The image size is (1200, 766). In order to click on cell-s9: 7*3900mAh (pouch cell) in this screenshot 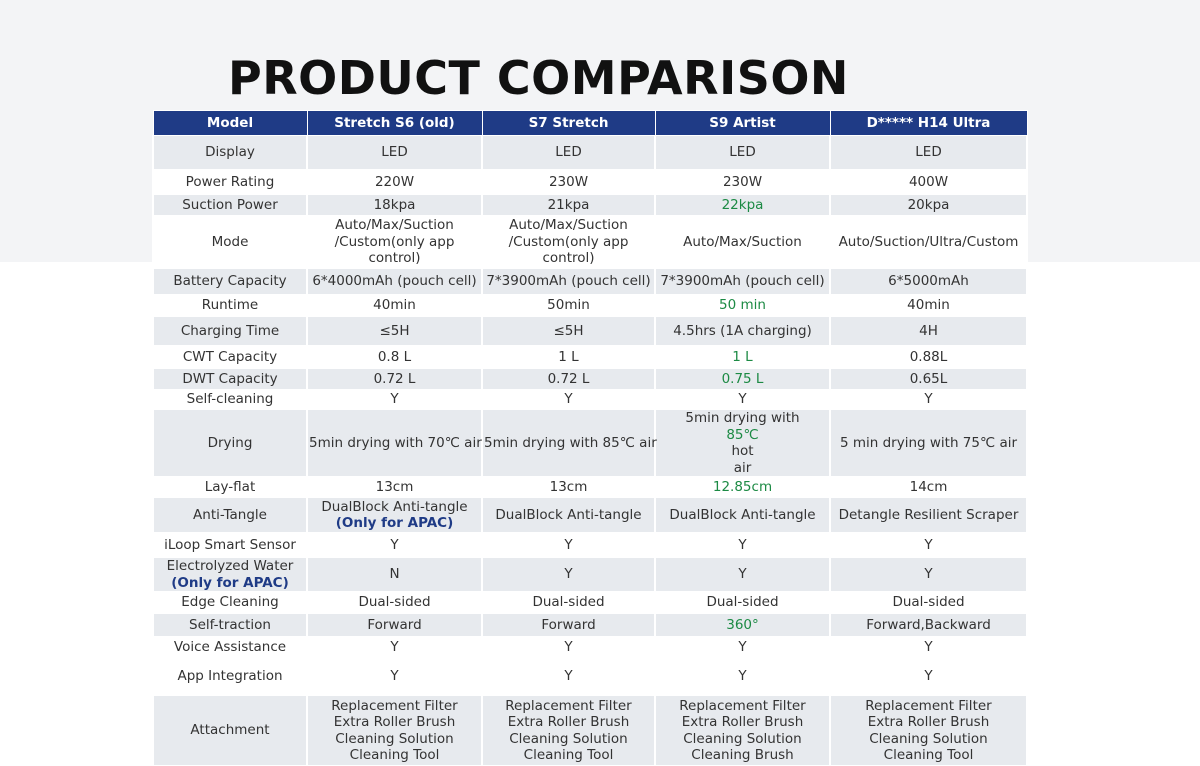, I will do `click(742, 281)`.